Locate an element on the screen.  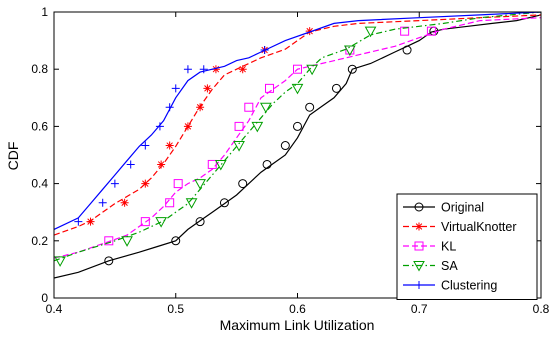
x-tick-label: 0.4 is located at coordinates (54, 309).